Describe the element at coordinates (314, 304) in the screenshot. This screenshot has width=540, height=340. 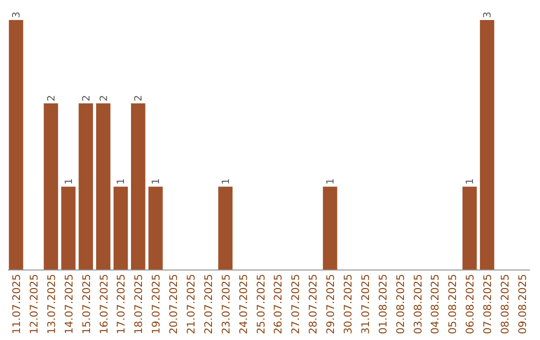
I see `x-tick-label: 28.07.2025` at that location.